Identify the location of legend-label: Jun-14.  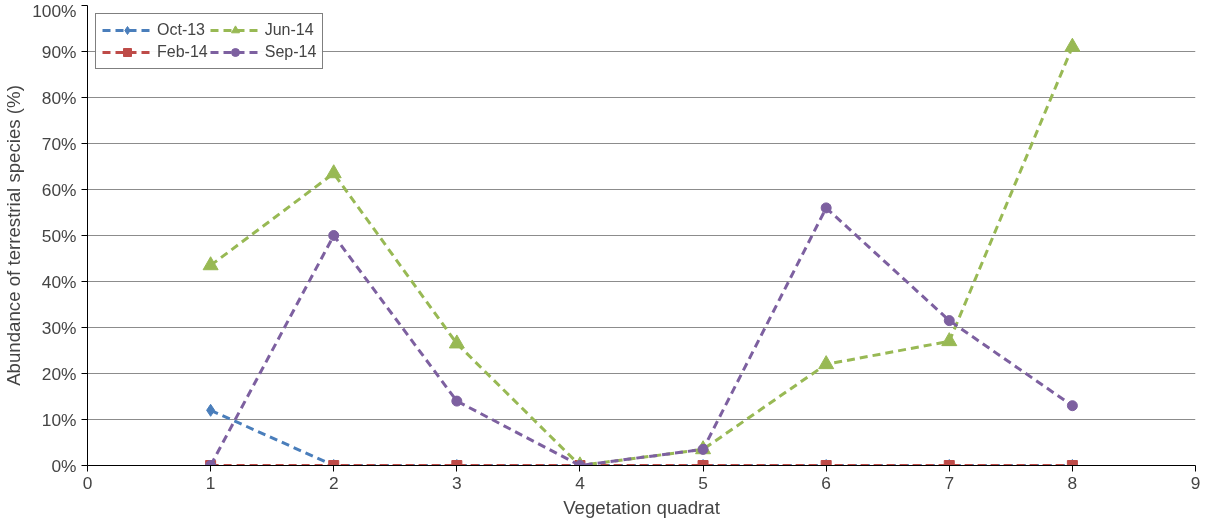
(289, 30).